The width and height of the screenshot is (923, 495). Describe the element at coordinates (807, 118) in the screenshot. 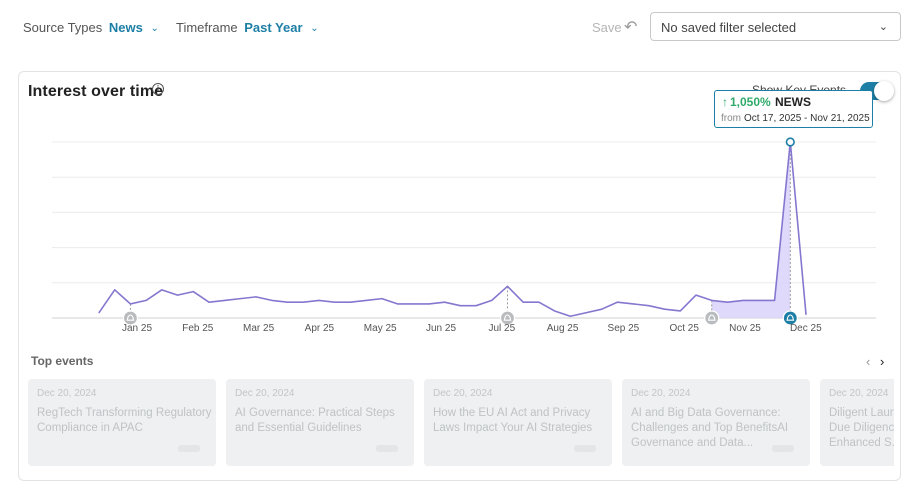

I see `tooltip-range-value: Oct 17, 2025 - Nov 21, 2025` at that location.